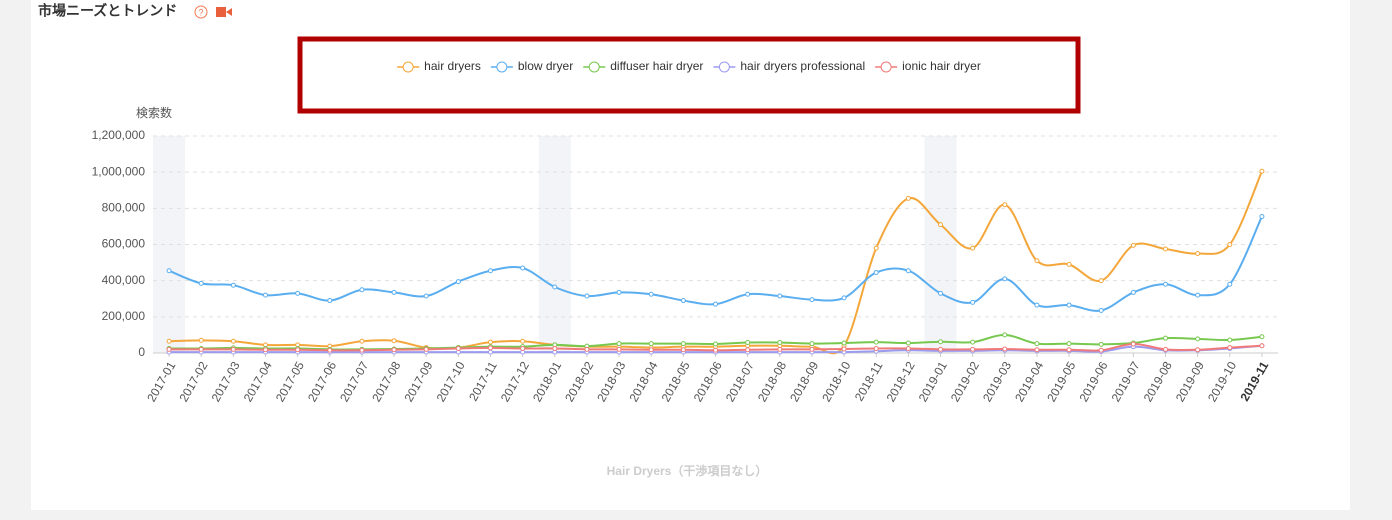 The width and height of the screenshot is (1392, 520). Describe the element at coordinates (124, 208) in the screenshot. I see `y-tick-label: 800,000` at that location.